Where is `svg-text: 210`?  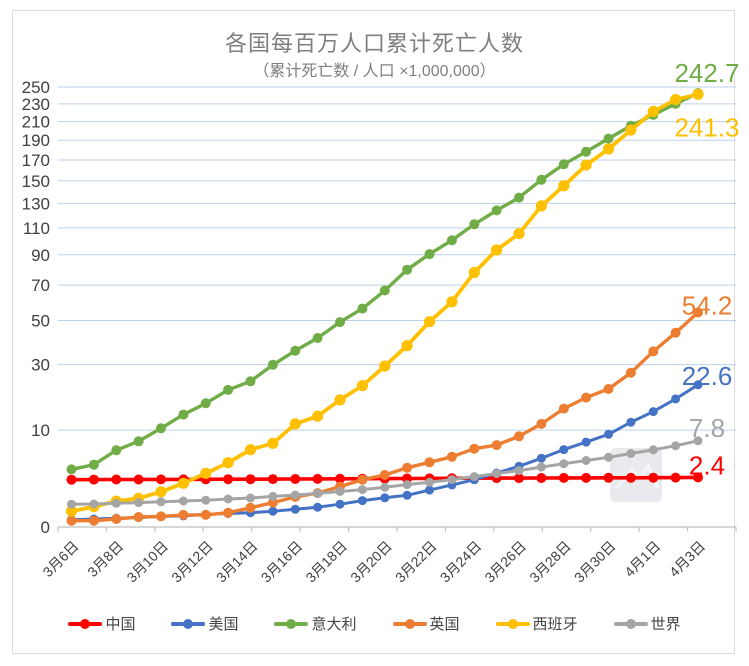 svg-text: 210 is located at coordinates (36, 122).